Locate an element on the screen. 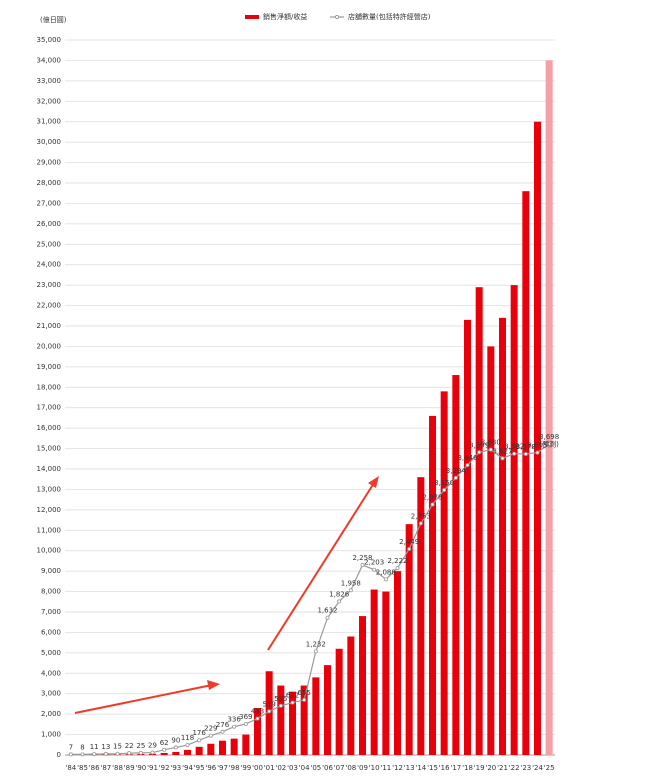 The width and height of the screenshot is (650, 778). data-label: 13 is located at coordinates (105, 747).